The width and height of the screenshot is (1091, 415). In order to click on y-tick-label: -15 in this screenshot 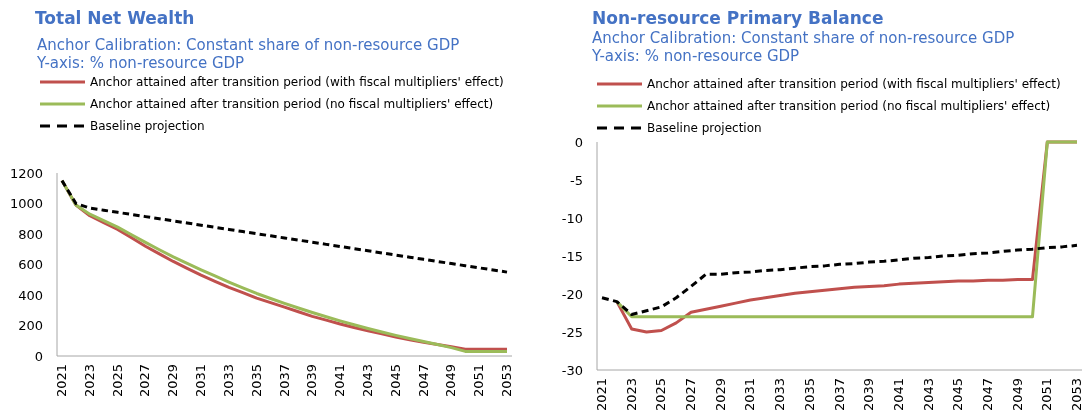, I will do `click(572, 256)`.